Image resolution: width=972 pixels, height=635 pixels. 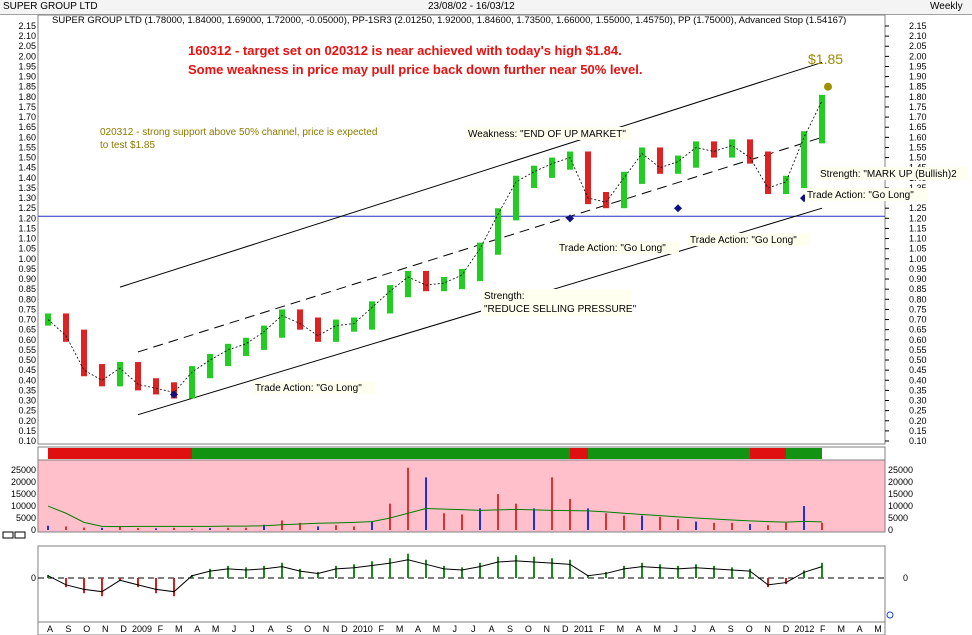 I want to click on price-tick-label-left: 1.05, so click(x=27, y=249).